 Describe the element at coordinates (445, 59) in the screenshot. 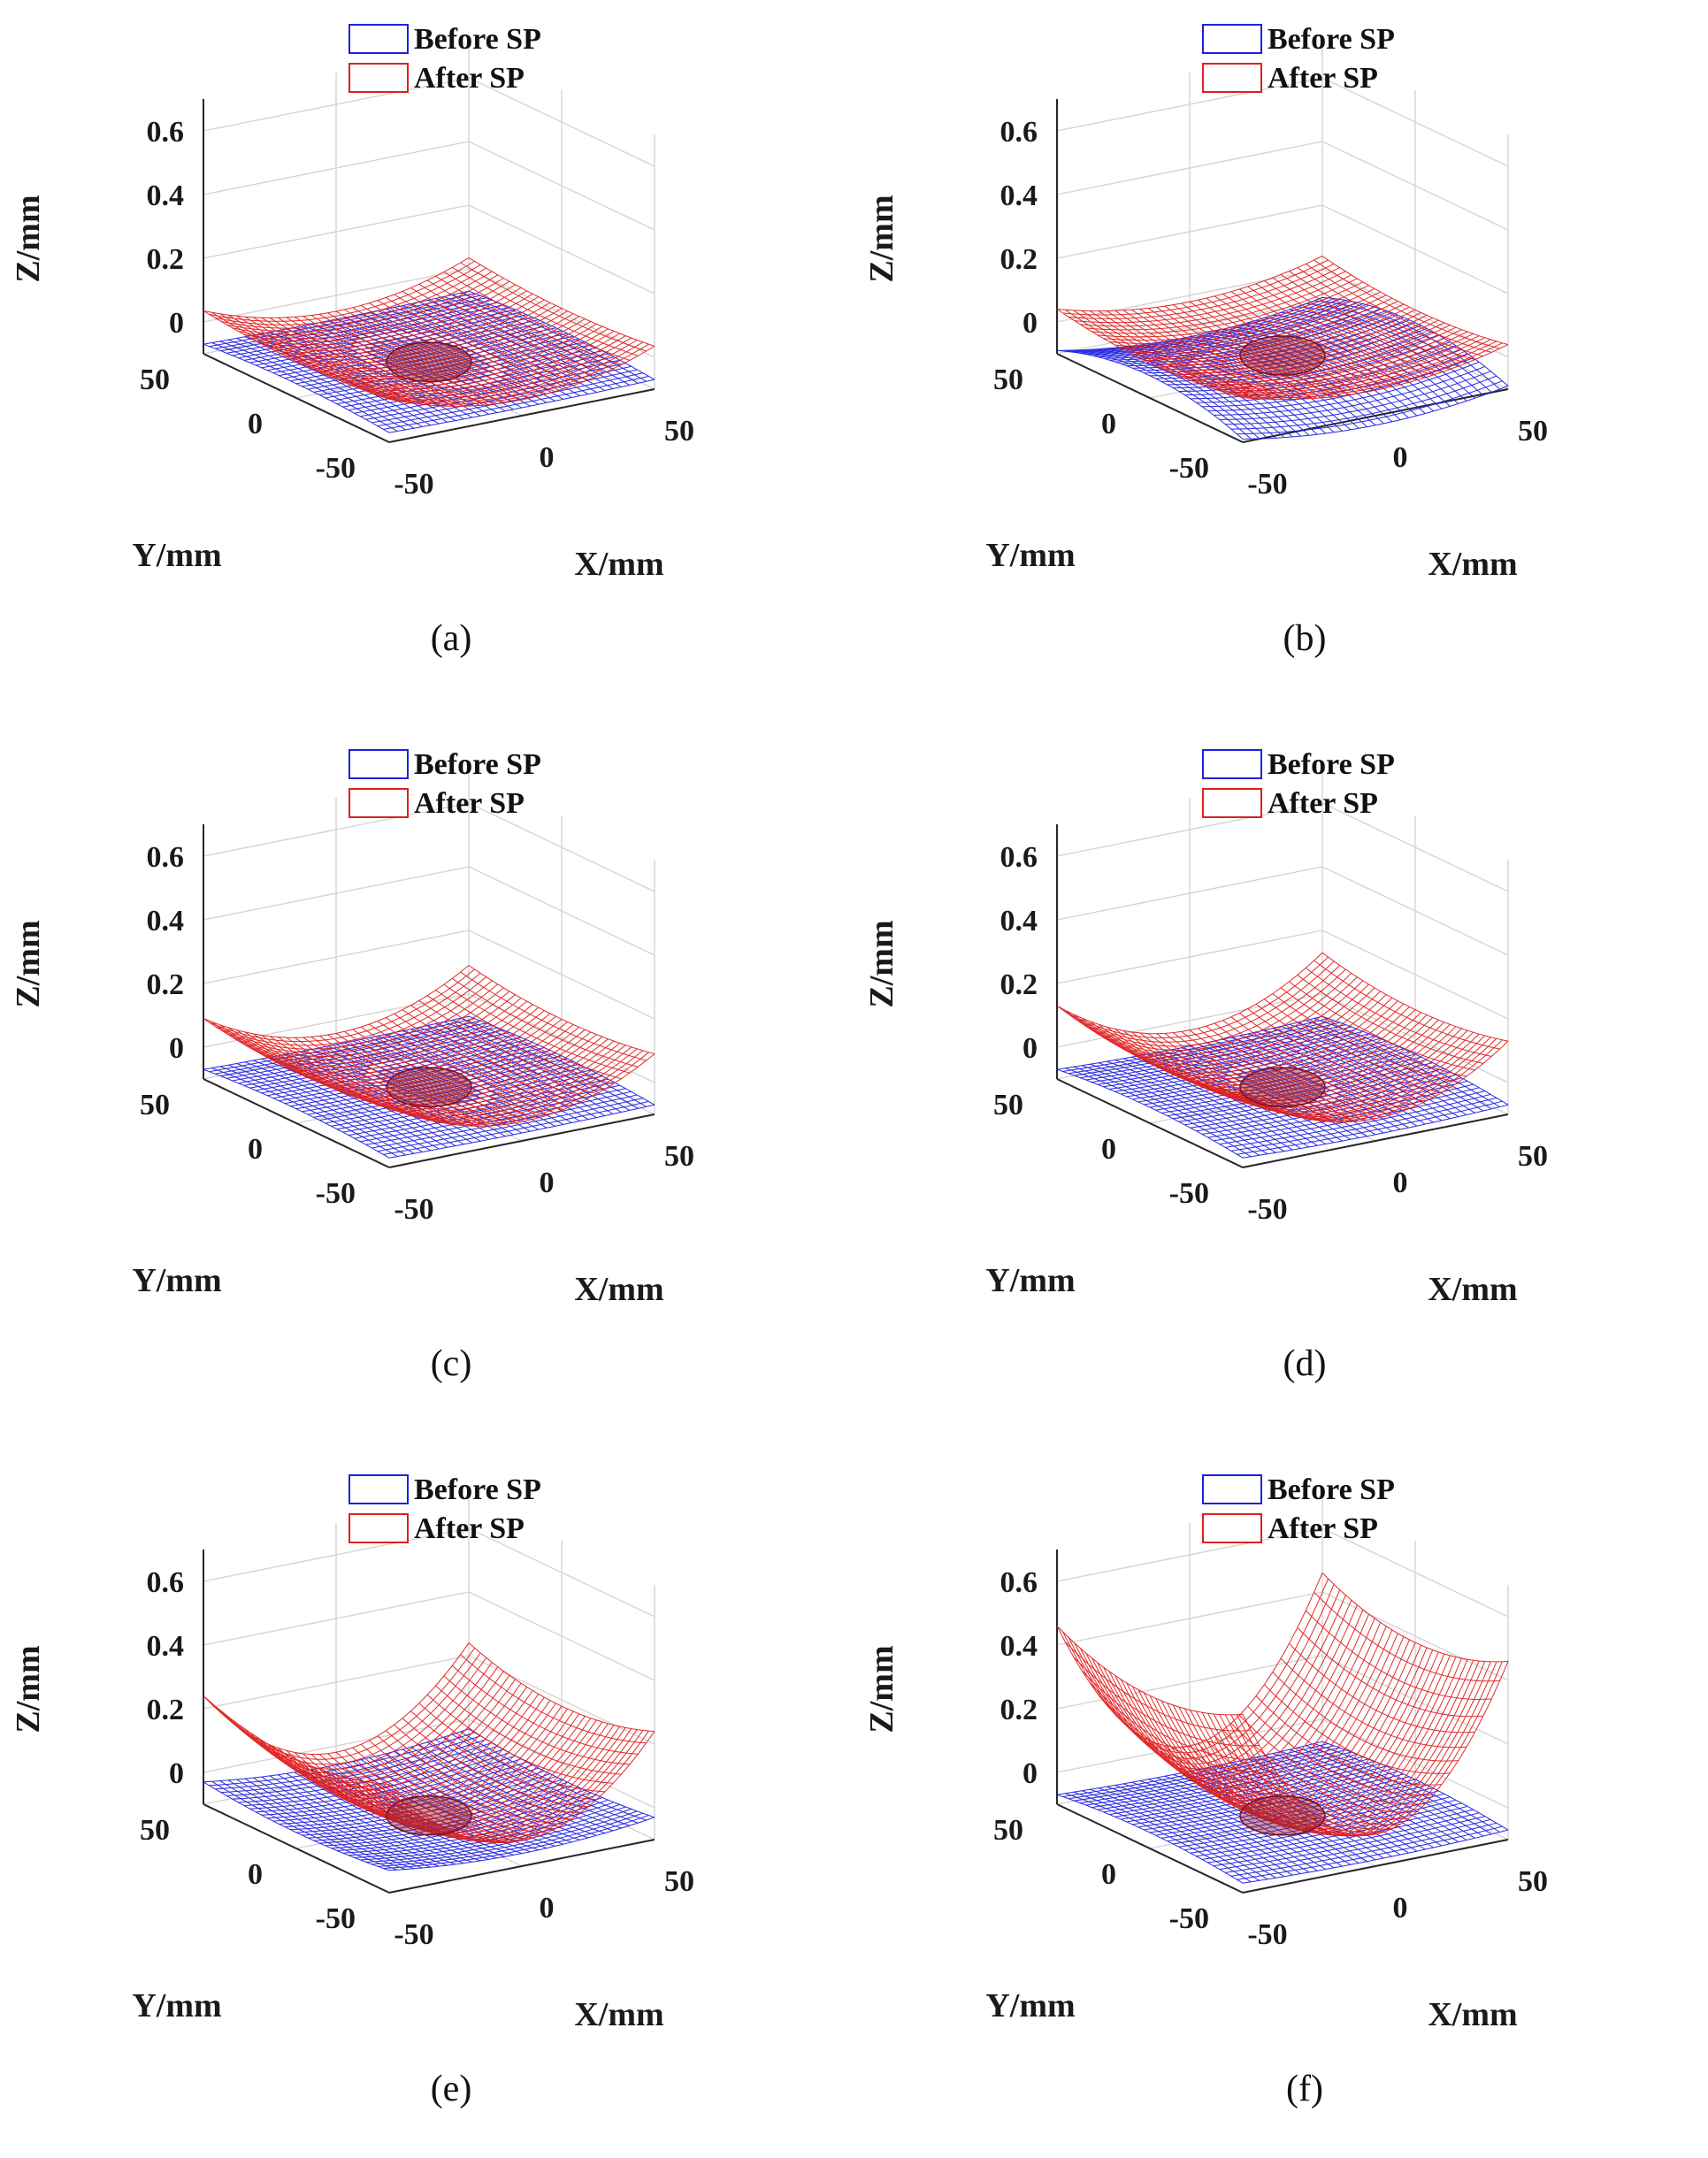

I see `legend: Before SP After SP` at that location.